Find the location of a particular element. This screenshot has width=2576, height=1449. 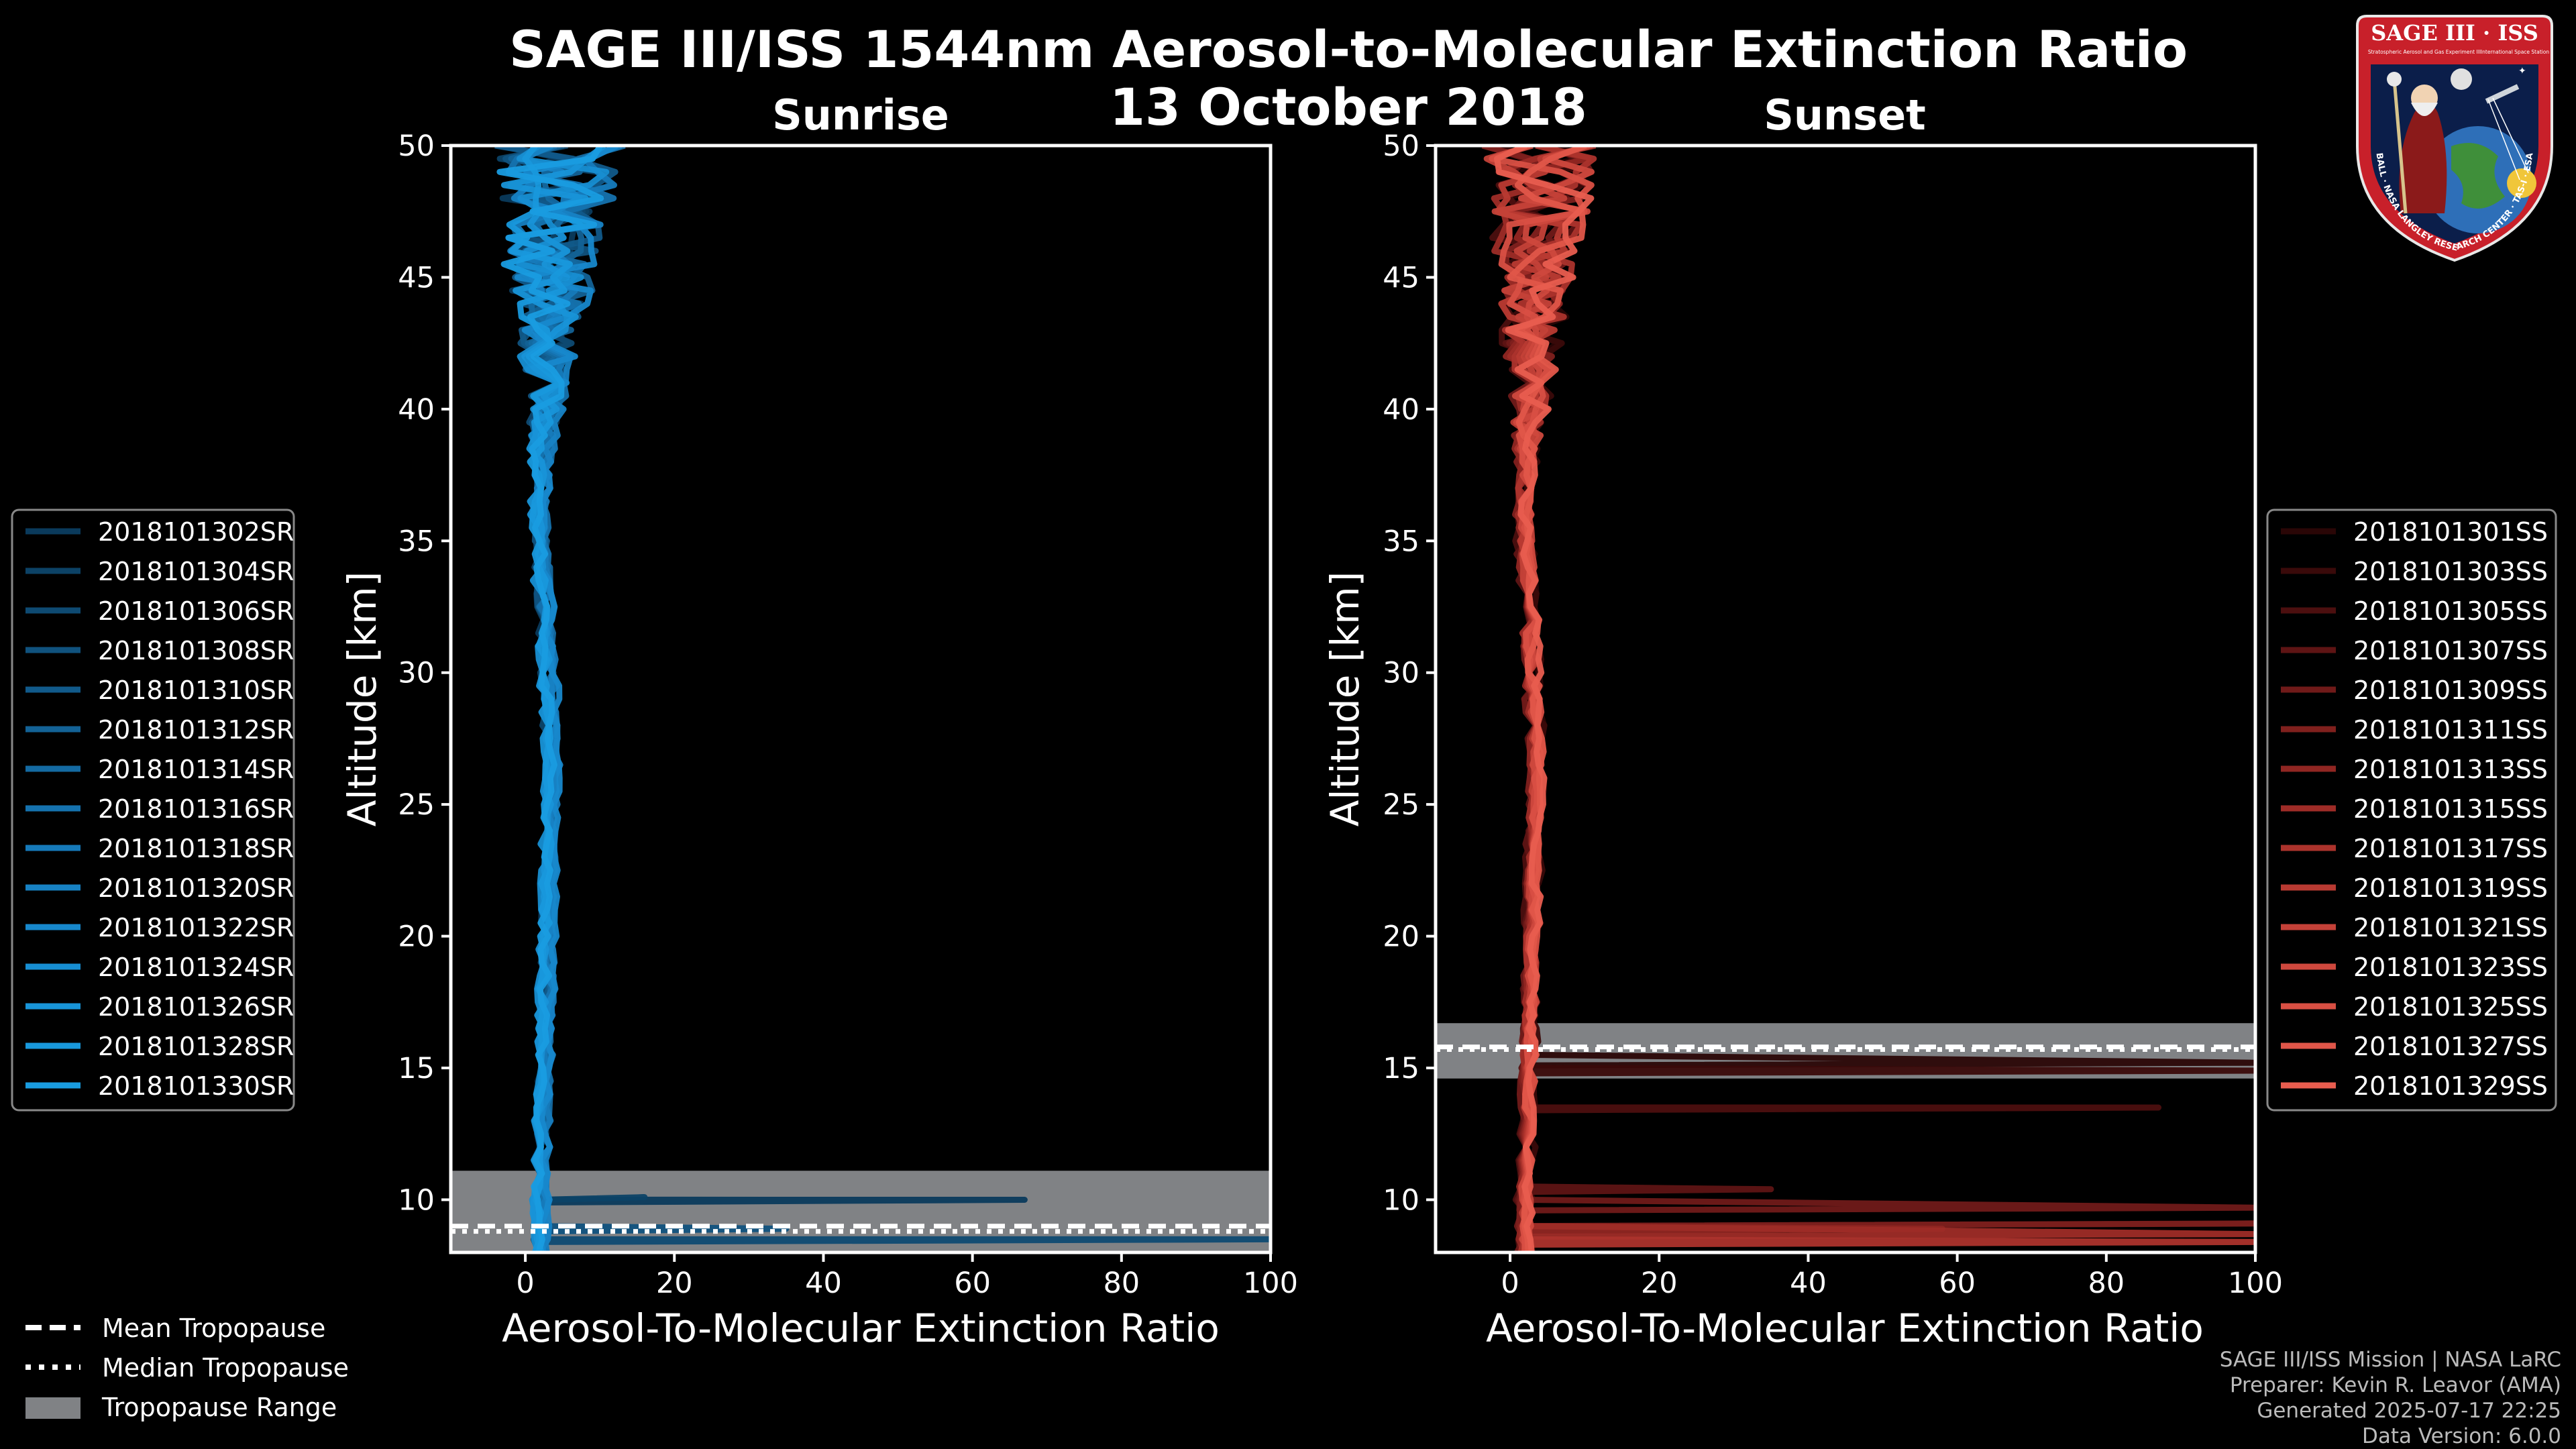

sunrise-x-tick-label: 60 is located at coordinates (972, 1283).